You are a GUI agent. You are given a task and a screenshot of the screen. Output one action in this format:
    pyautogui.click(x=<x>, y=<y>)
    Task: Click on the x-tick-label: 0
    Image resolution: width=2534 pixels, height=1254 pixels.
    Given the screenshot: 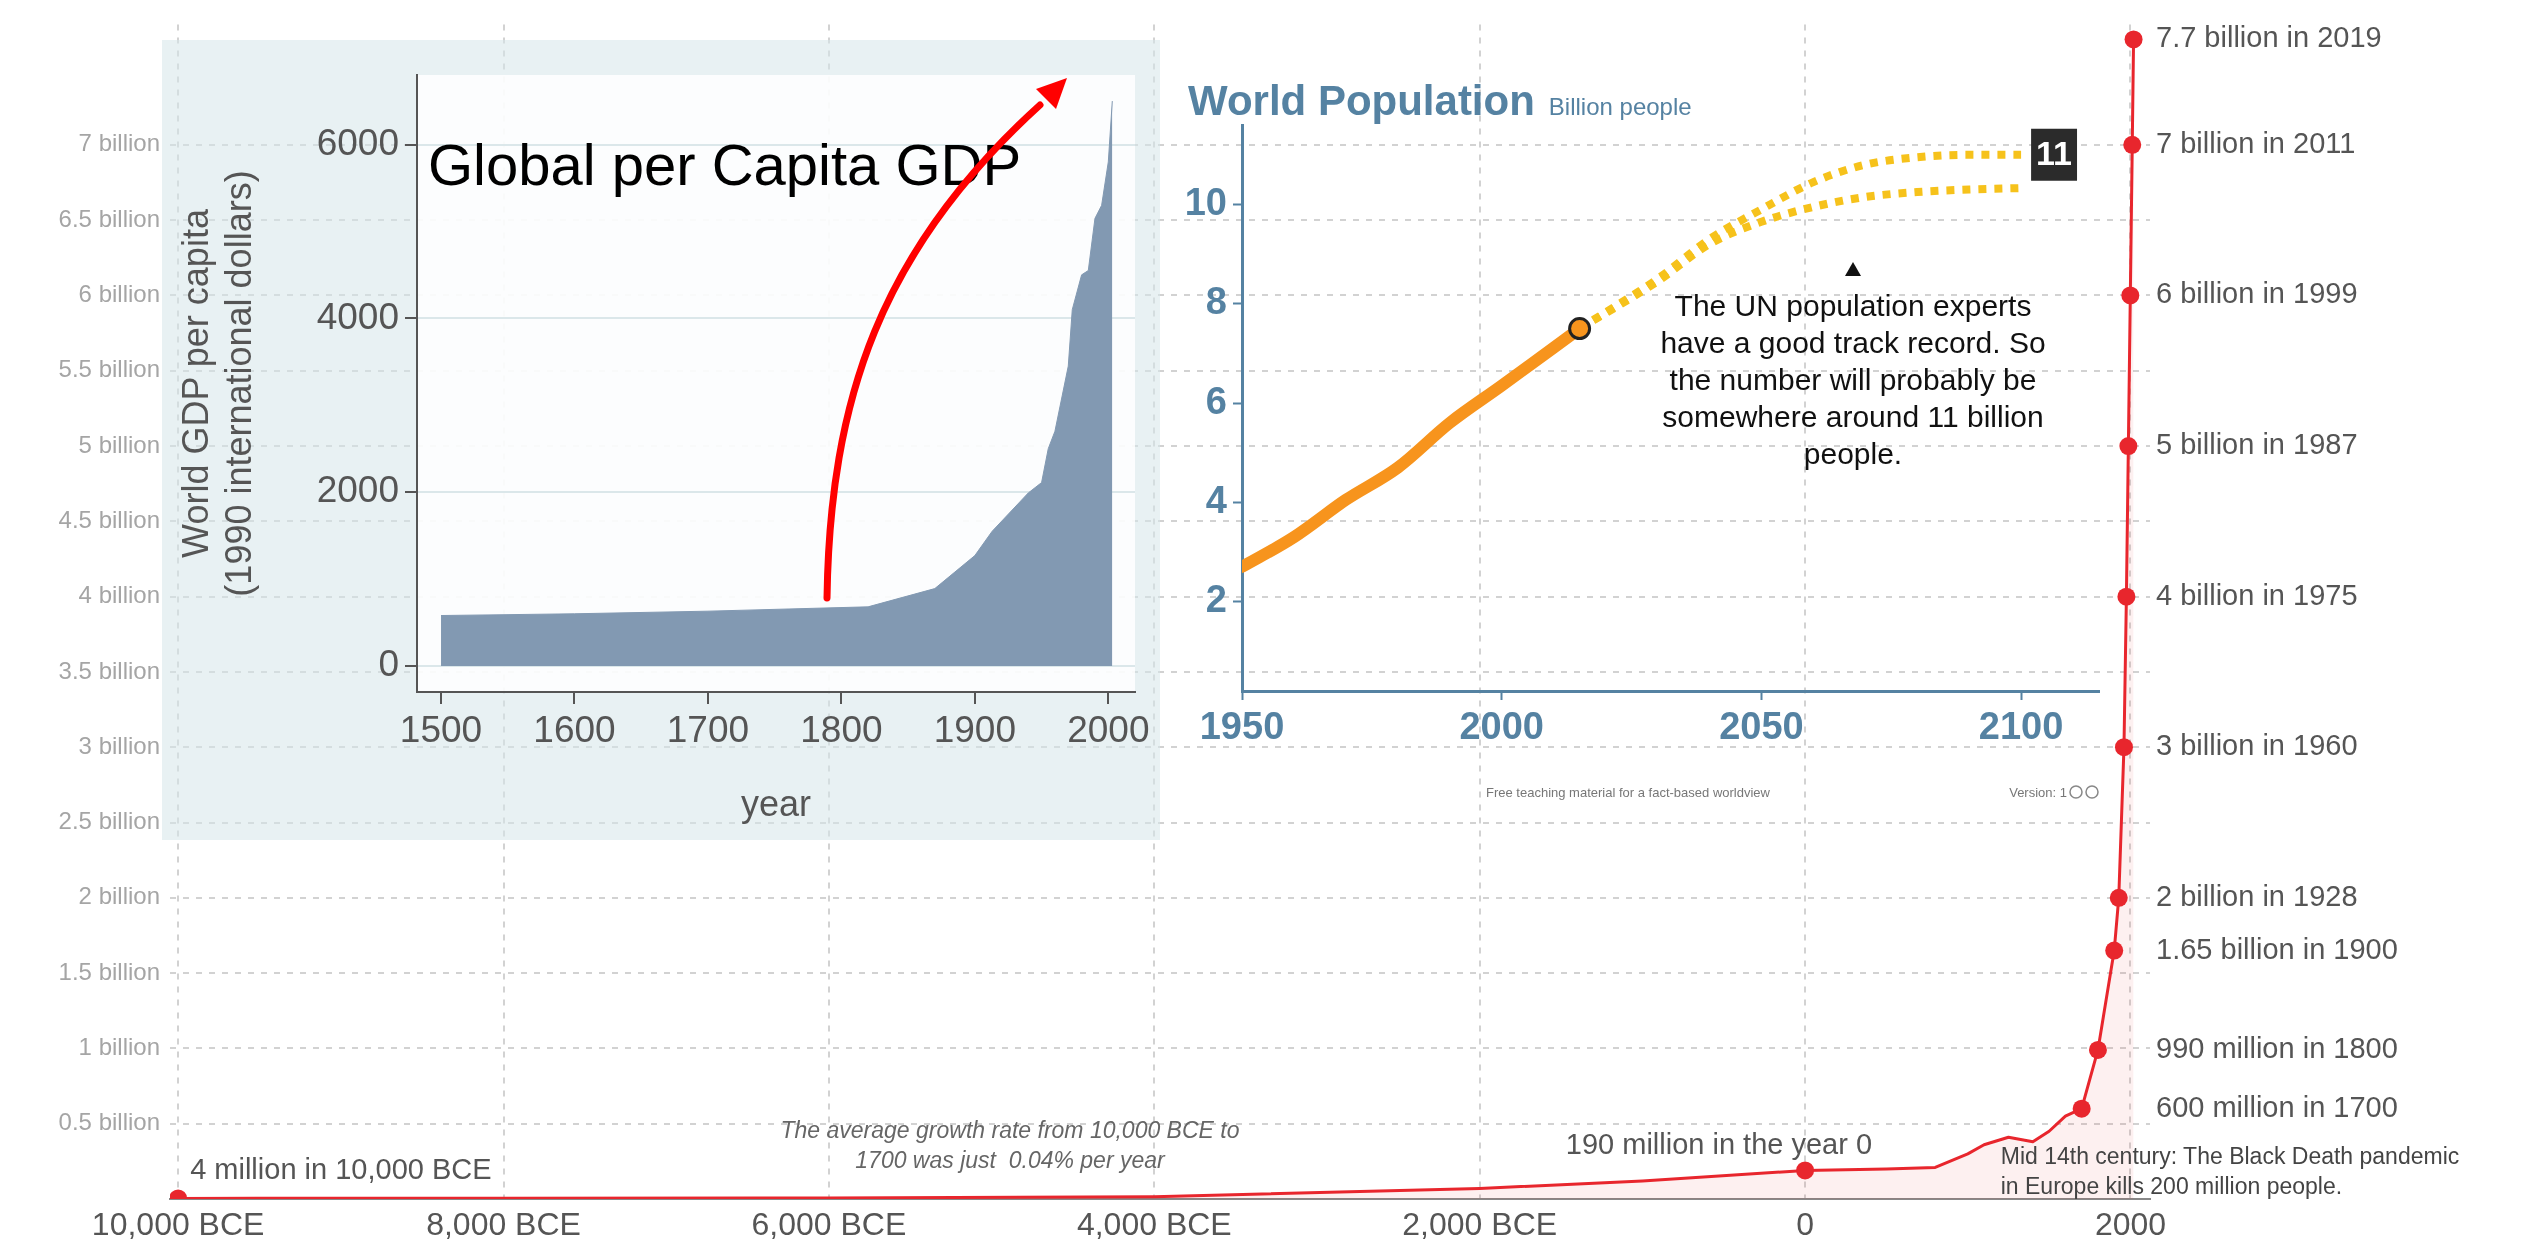 What is the action you would take?
    pyautogui.click(x=1805, y=1224)
    